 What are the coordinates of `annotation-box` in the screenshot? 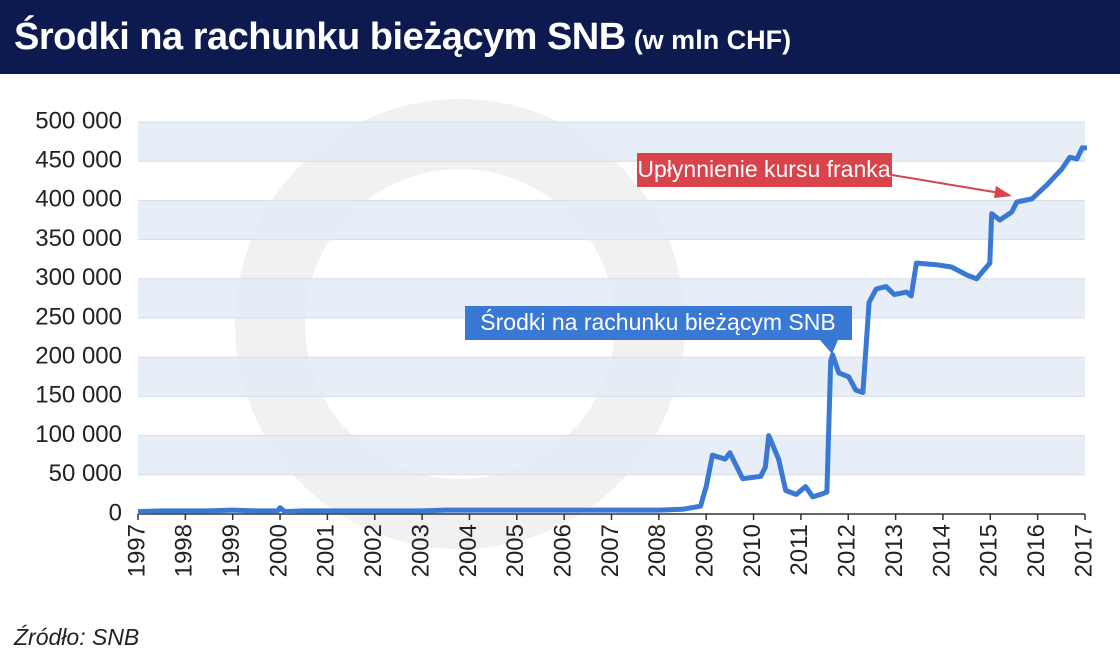 It's located at (764, 170).